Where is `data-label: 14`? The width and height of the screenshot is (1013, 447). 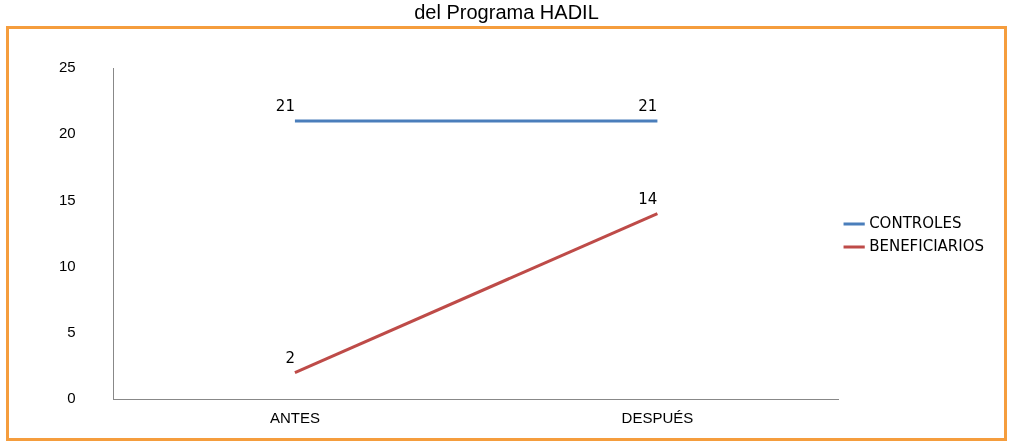
data-label: 14 is located at coordinates (648, 199).